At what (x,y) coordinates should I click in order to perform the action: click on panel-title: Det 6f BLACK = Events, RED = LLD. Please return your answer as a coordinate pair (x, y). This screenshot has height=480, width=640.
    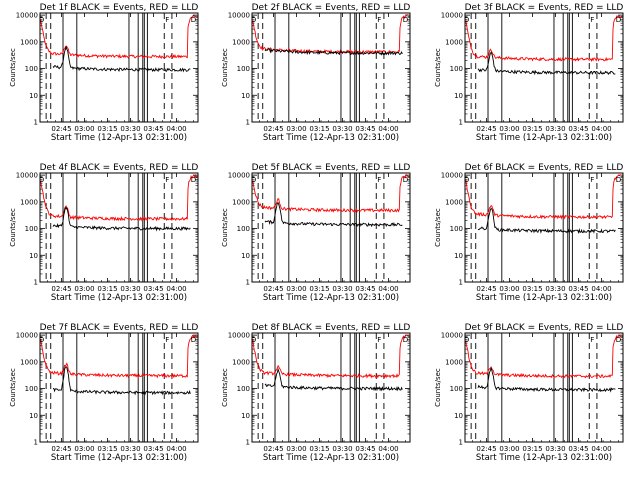
    Looking at the image, I should click on (544, 168).